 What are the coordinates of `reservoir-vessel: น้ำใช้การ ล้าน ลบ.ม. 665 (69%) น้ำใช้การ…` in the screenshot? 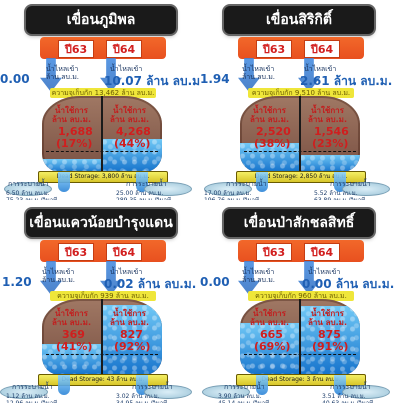 It's located at (300, 337).